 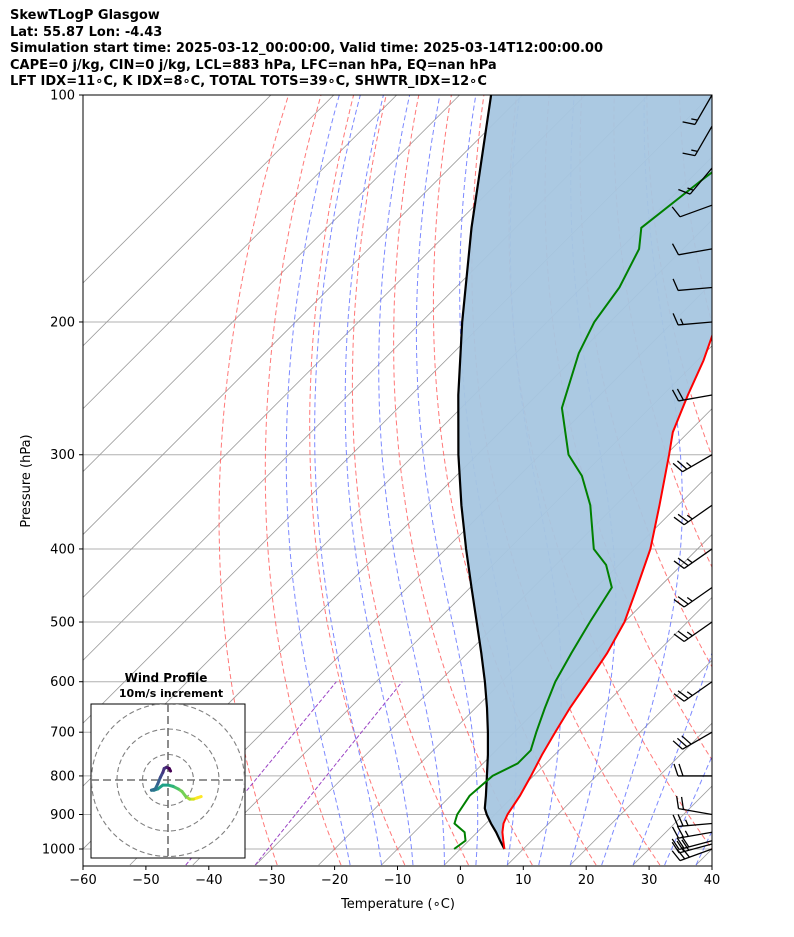 What do you see at coordinates (481, 472) in the screenshot?
I see `parcel-profile-line` at bounding box center [481, 472].